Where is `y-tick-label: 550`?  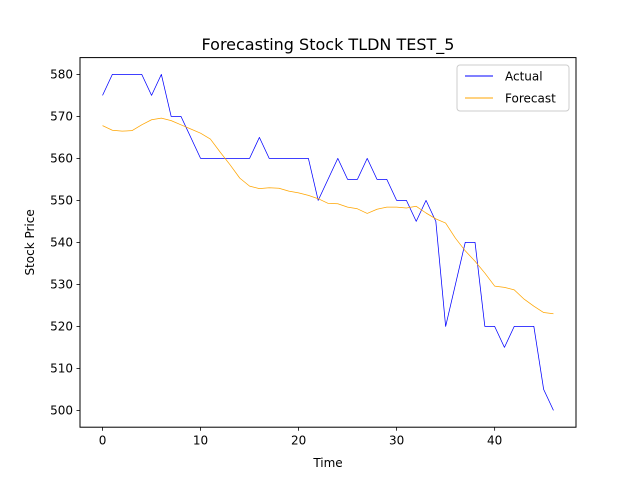 y-tick-label: 550 is located at coordinates (61, 201).